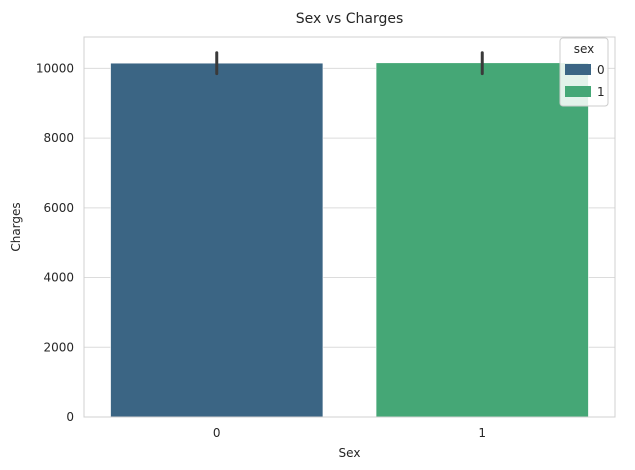  What do you see at coordinates (601, 70) in the screenshot?
I see `legend-entry-label: 0` at bounding box center [601, 70].